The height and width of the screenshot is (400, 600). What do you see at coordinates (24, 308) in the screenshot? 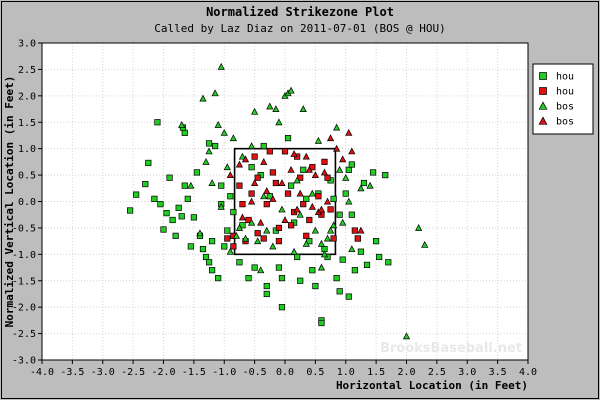
I see `y-tick-label: -2.0` at bounding box center [24, 308].